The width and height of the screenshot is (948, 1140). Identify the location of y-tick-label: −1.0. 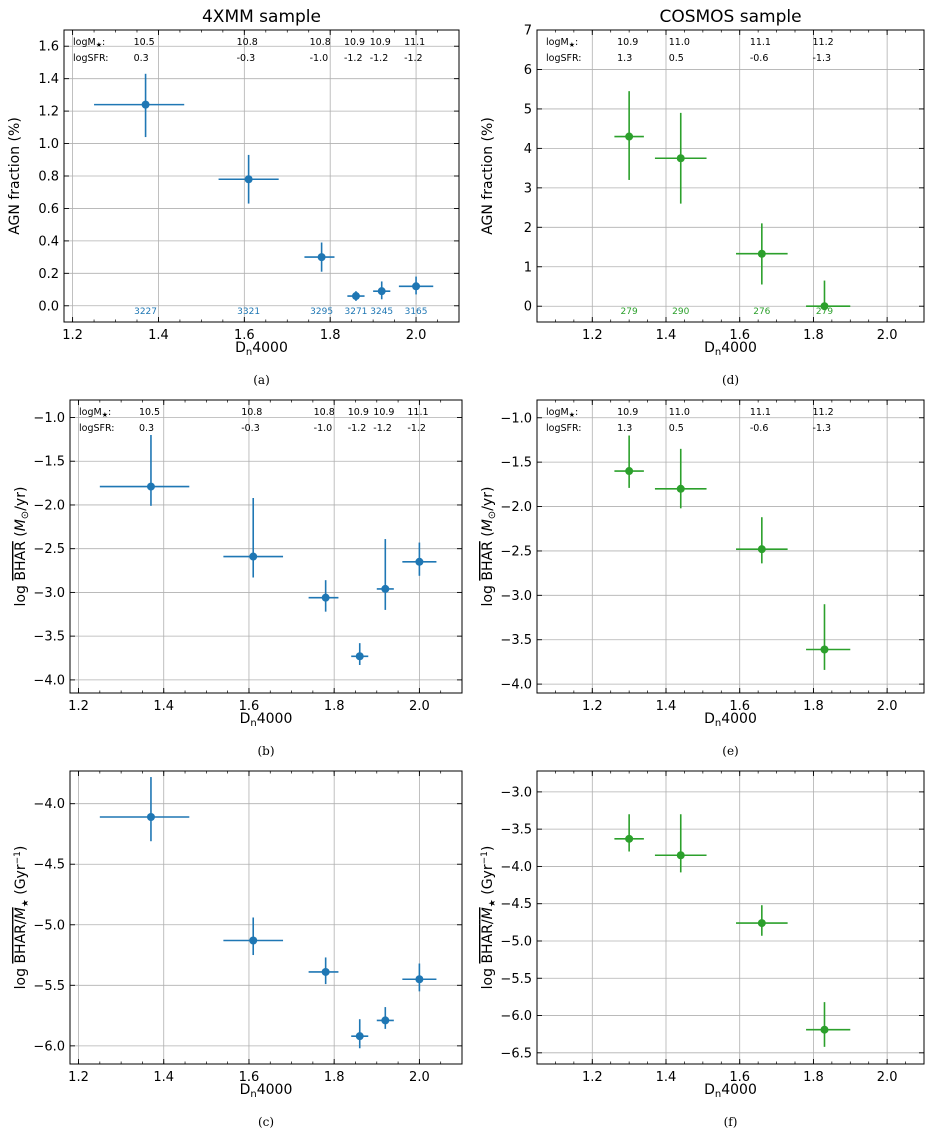
(516, 418).